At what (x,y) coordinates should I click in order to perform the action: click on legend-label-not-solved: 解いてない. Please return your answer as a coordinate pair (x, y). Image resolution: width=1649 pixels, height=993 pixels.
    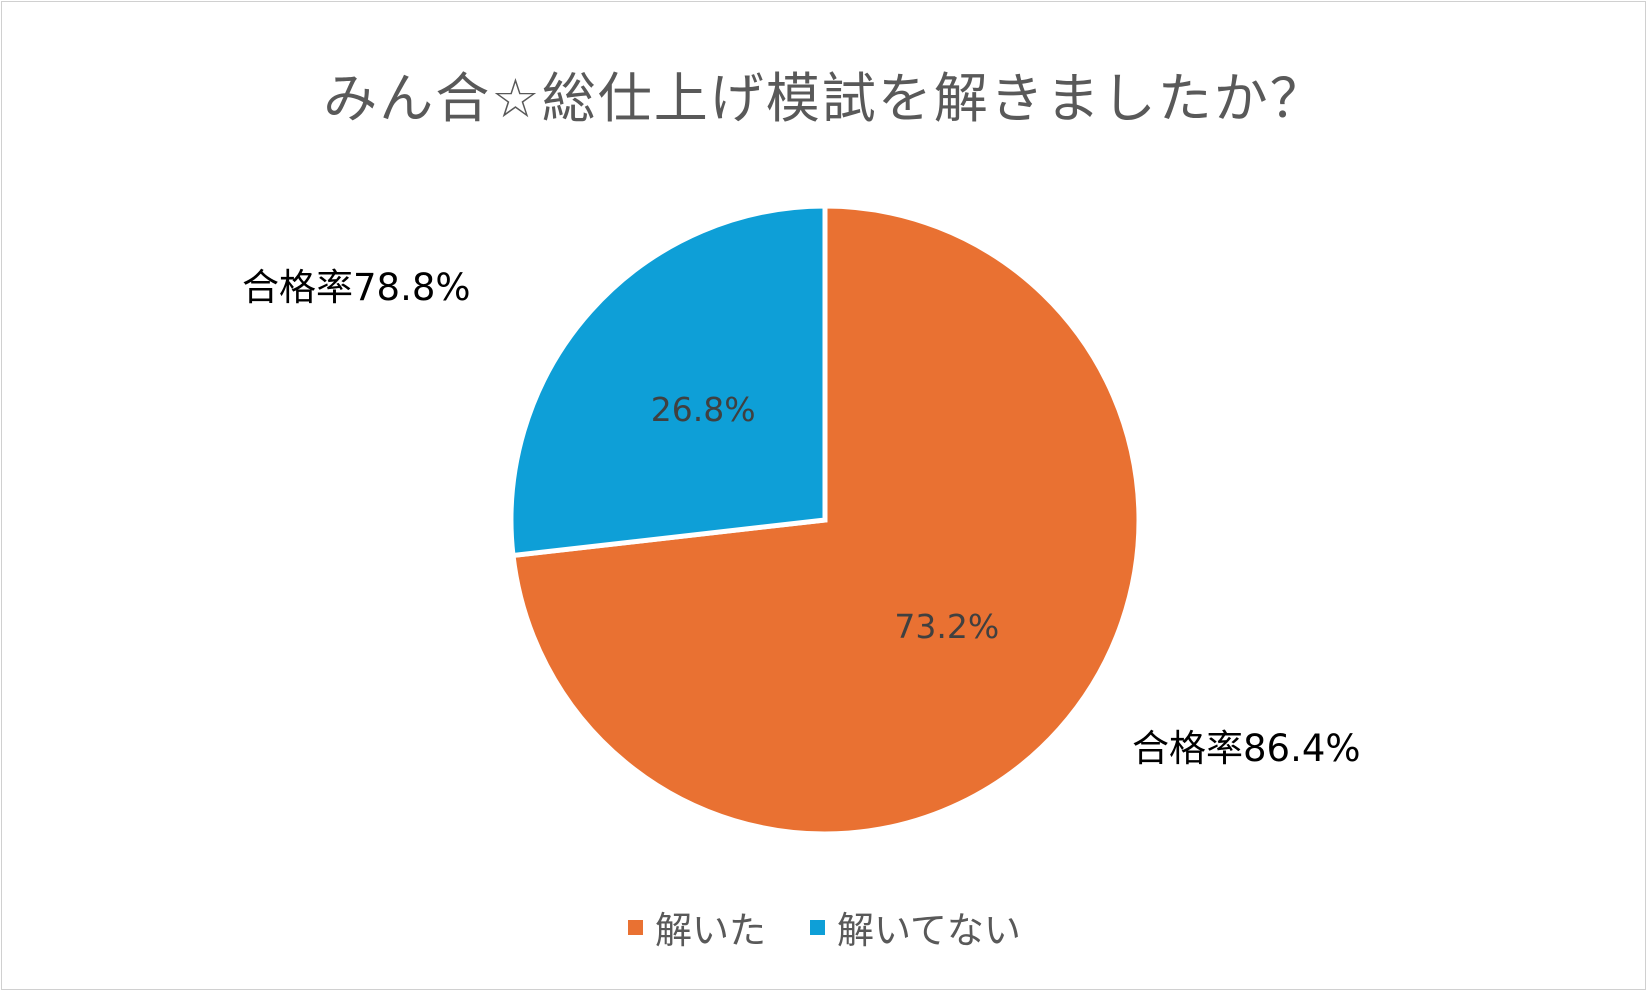
    Looking at the image, I should click on (929, 930).